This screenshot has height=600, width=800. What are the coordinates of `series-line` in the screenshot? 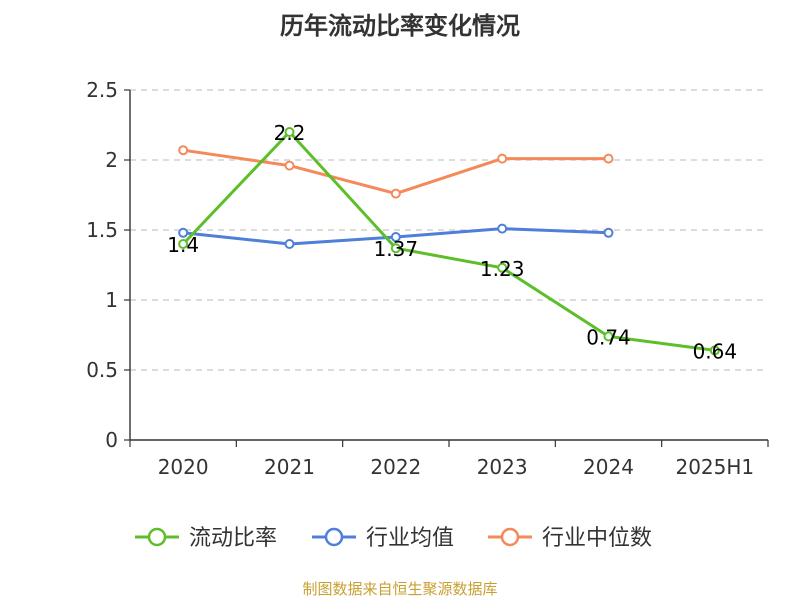 It's located at (395, 172).